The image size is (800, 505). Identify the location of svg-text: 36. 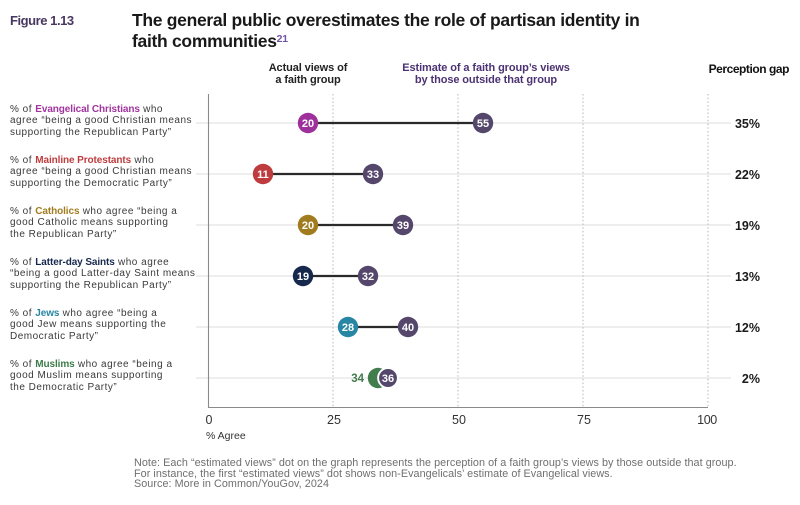
(388, 379).